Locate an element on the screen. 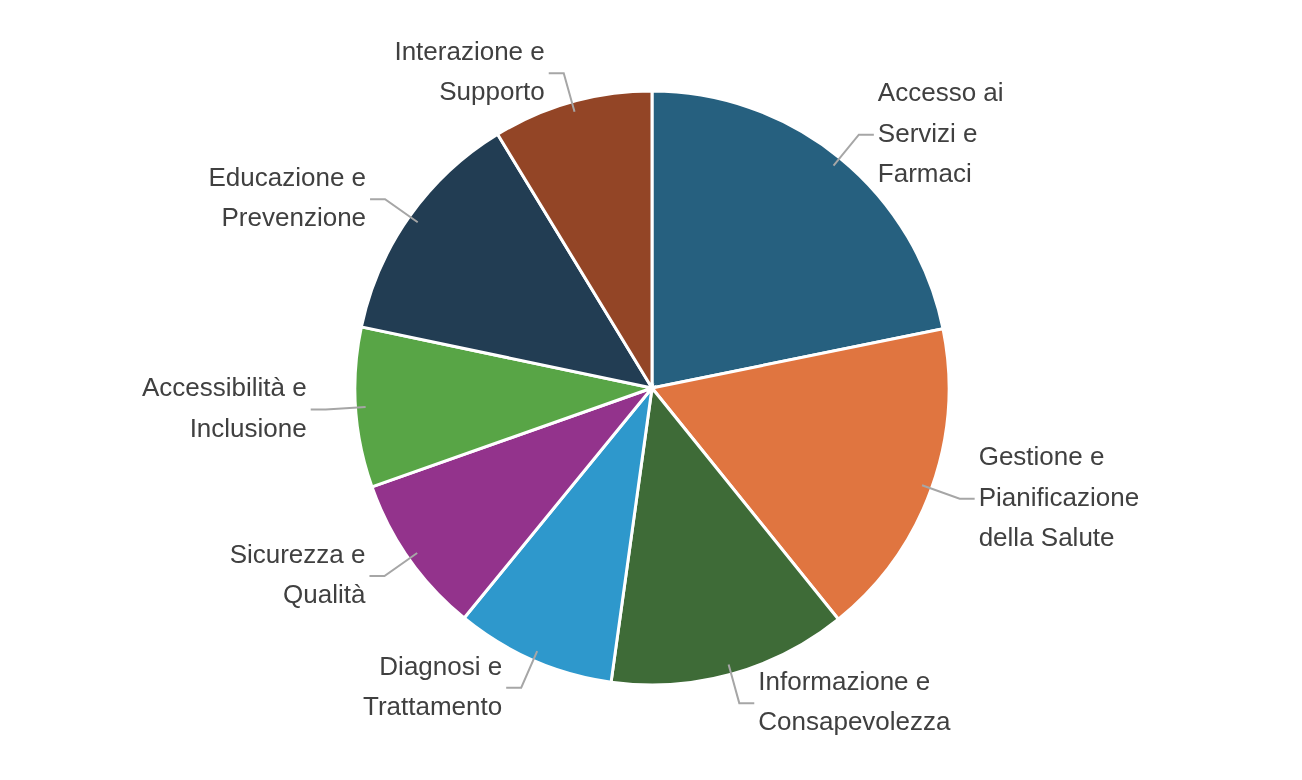 The width and height of the screenshot is (1302, 780). slice-label: Diagnosi e Trattamento is located at coordinates (432, 685).